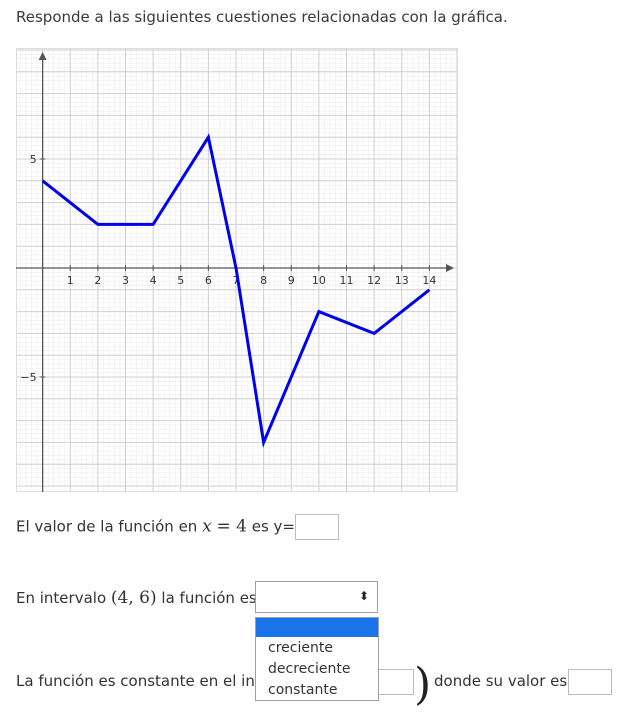  What do you see at coordinates (236, 280) in the screenshot?
I see `x-tick-label: 7` at bounding box center [236, 280].